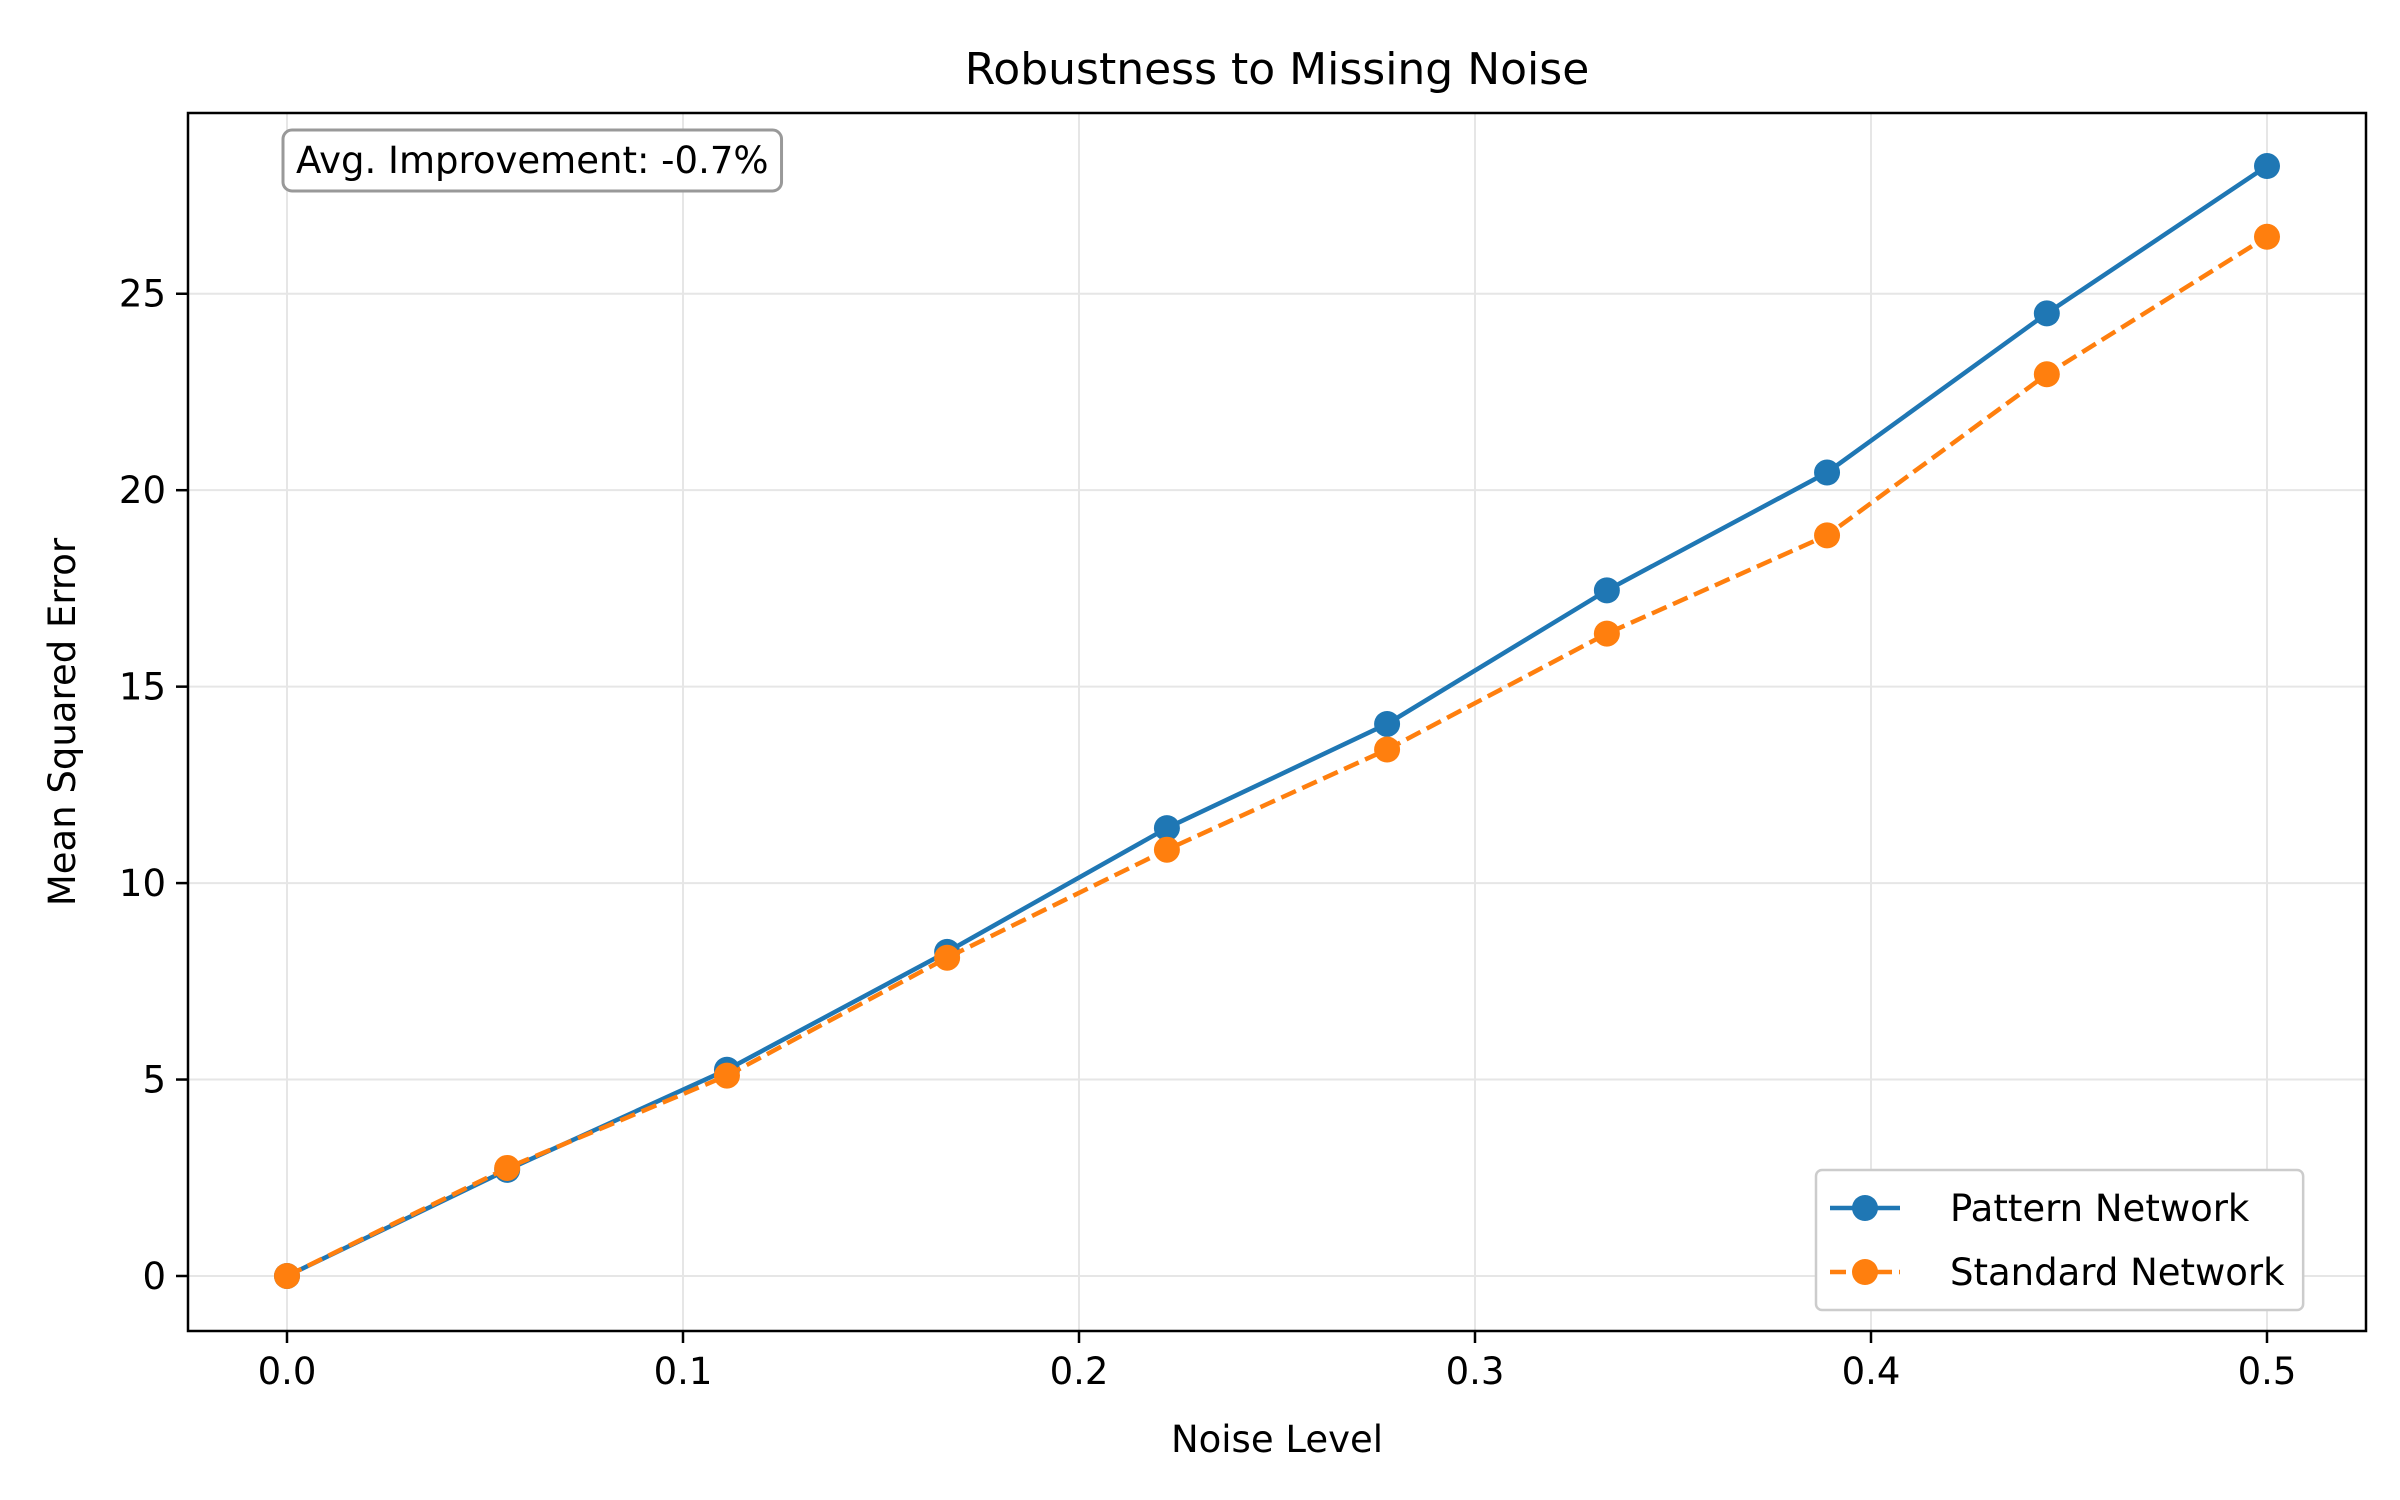  I want to click on x-tick-label: 0.5, so click(2267, 1371).